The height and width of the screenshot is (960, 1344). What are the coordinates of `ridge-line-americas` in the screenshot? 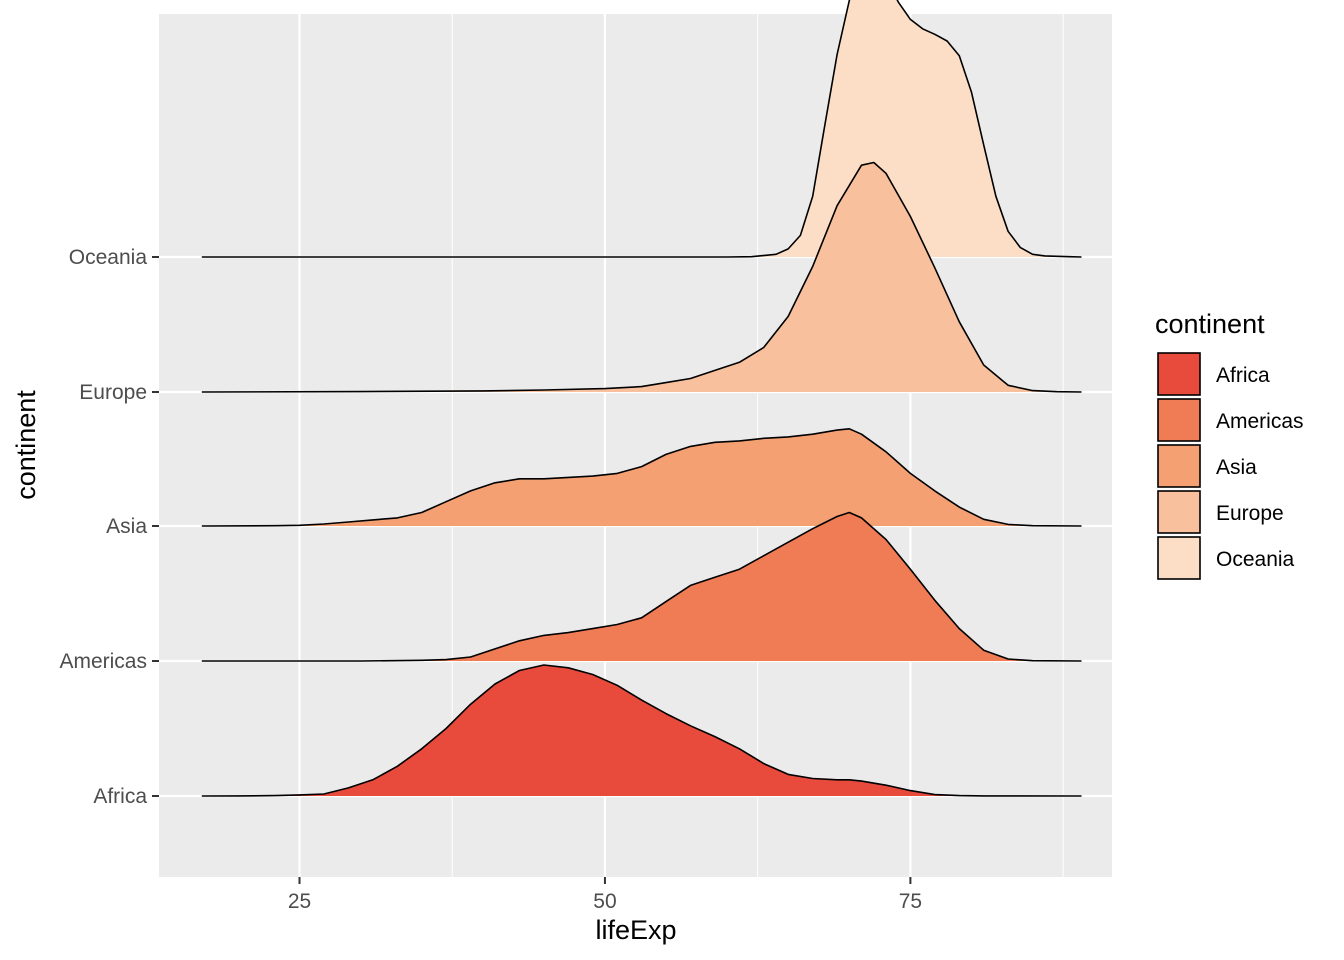 It's located at (641, 586).